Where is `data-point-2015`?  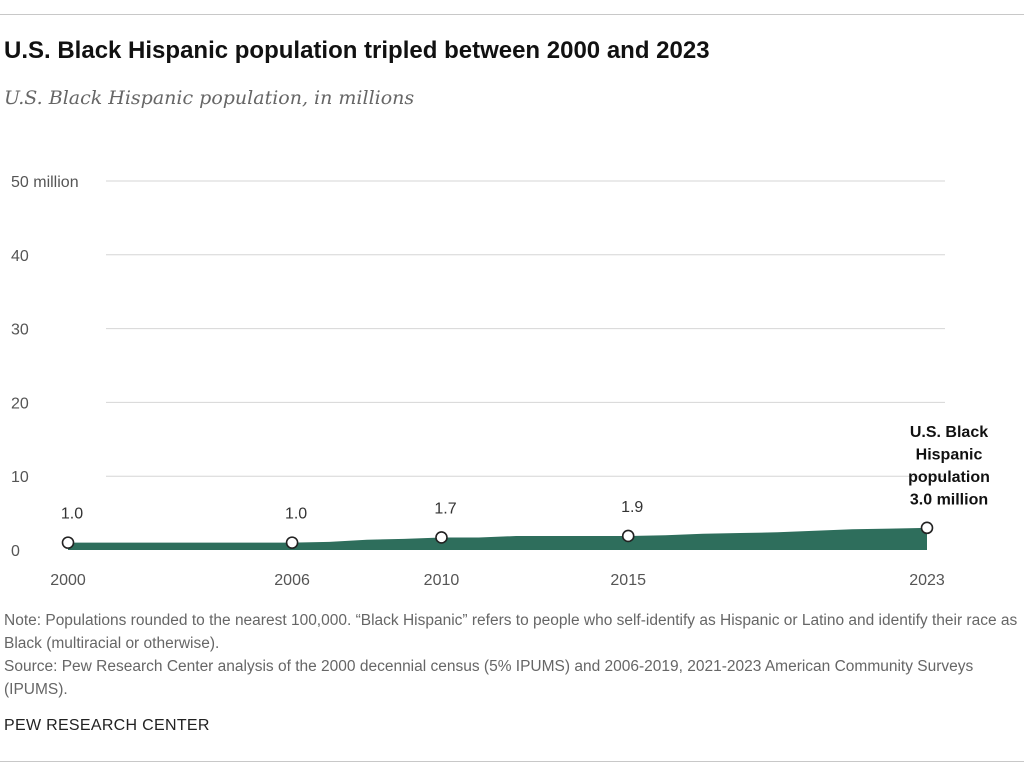
data-point-2015 is located at coordinates (628, 536).